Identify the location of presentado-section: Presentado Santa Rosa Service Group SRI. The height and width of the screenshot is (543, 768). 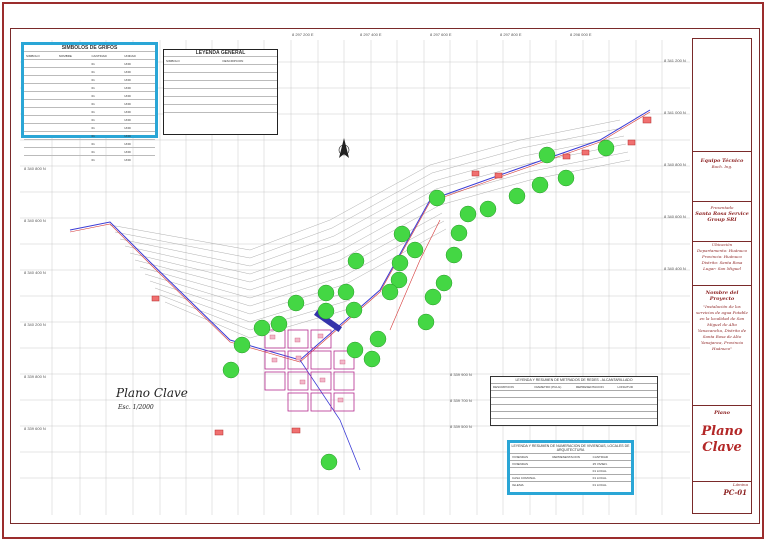
(722, 221).